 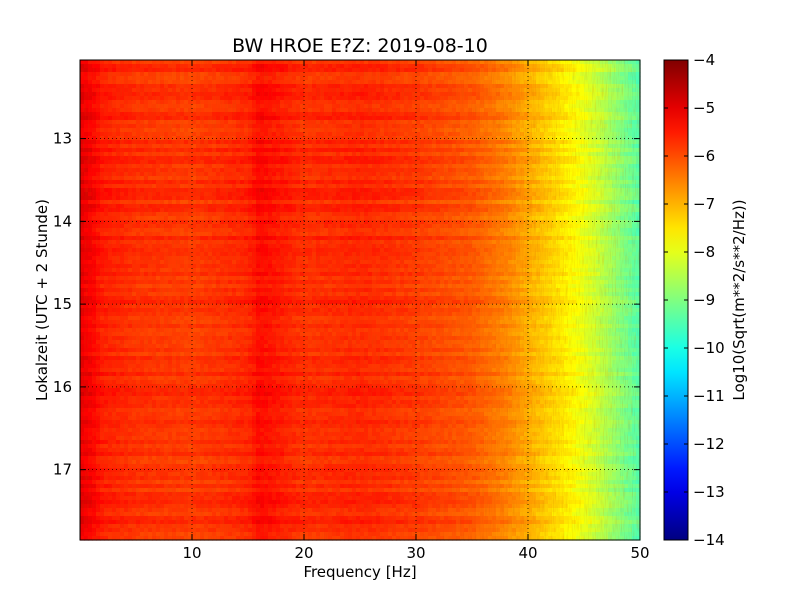 What do you see at coordinates (360, 46) in the screenshot?
I see `chart-title: BW HROE E?Z: 2019-08-10` at bounding box center [360, 46].